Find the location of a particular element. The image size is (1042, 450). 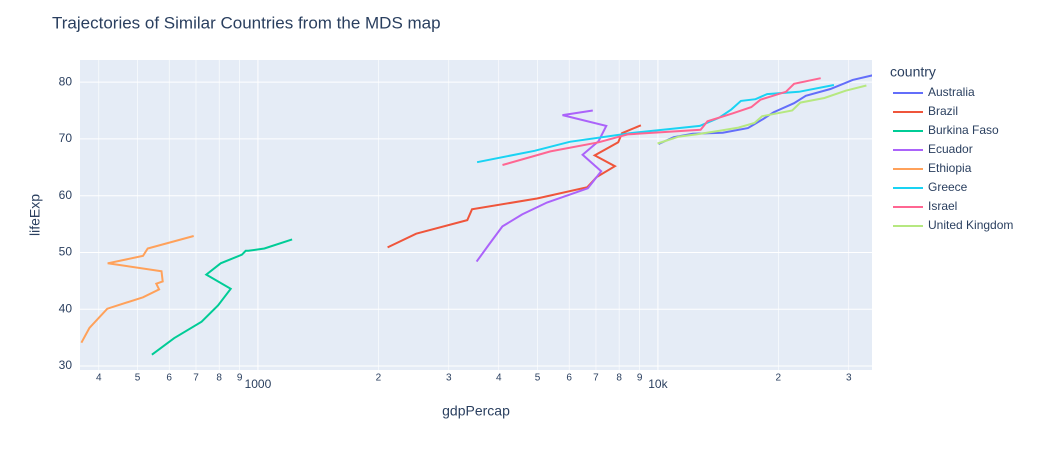

y-axis-title: lifeExp is located at coordinates (35, 215).